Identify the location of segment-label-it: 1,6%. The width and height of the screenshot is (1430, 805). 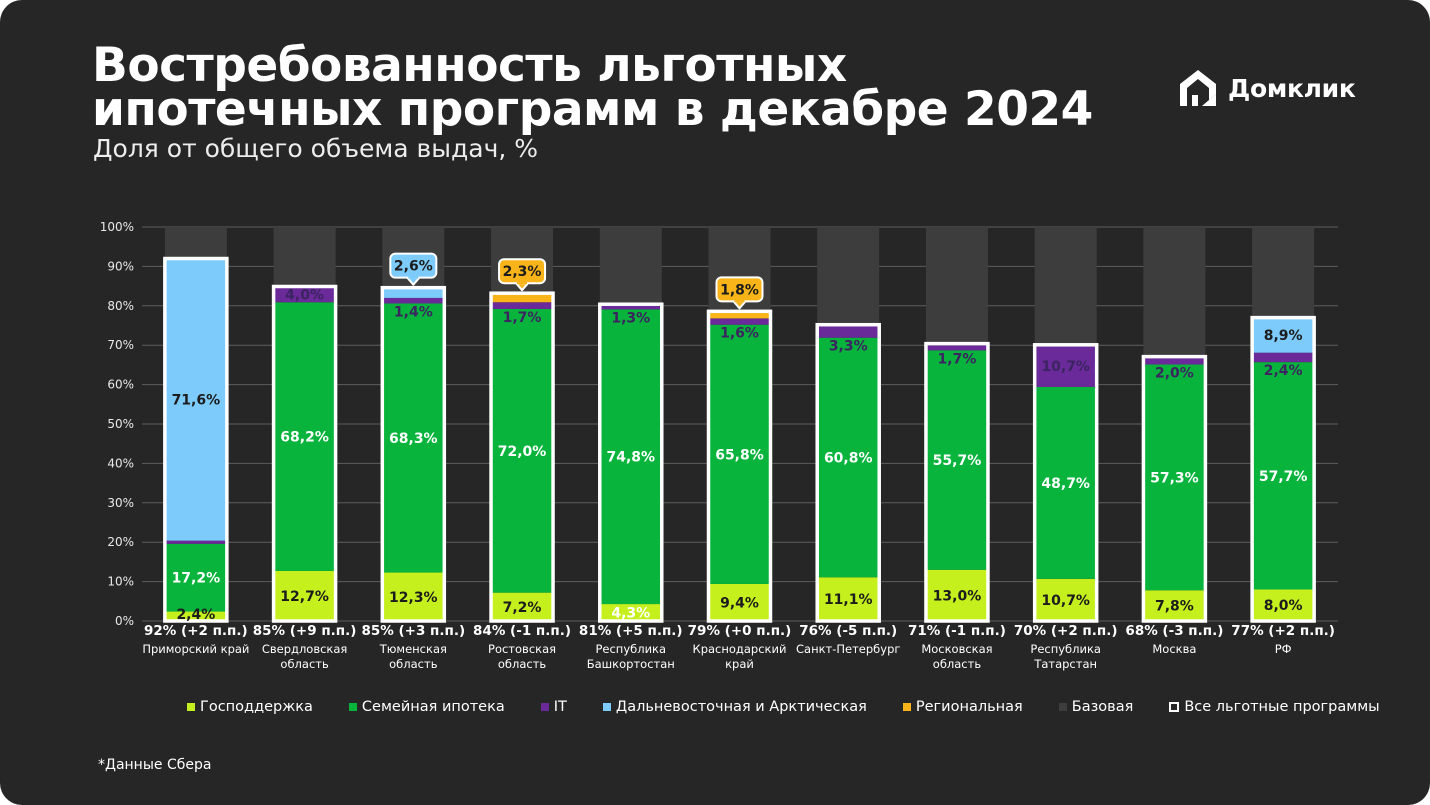
(739, 334).